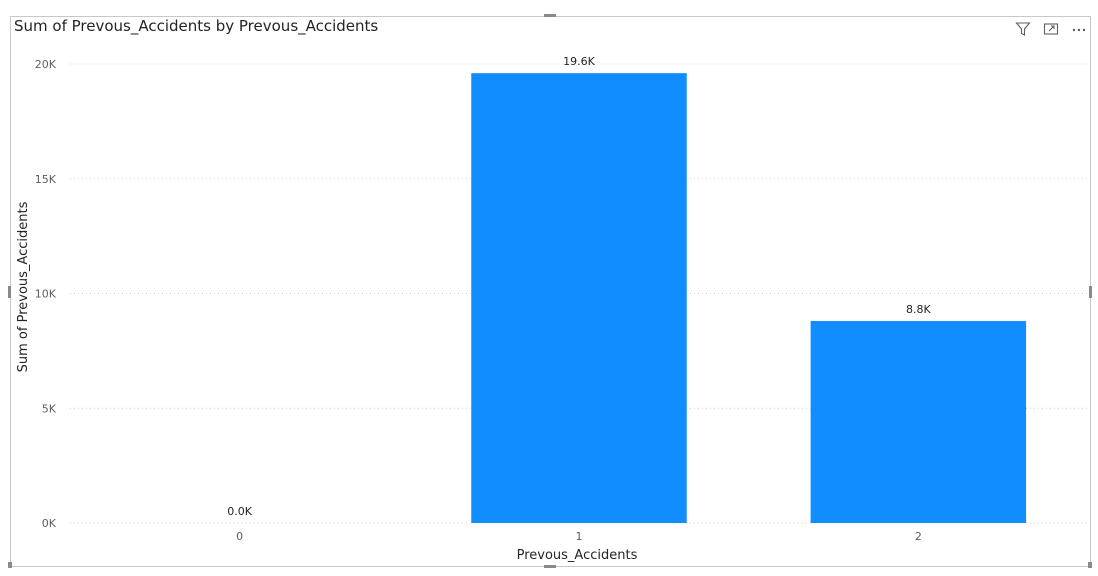 The height and width of the screenshot is (576, 1098). Describe the element at coordinates (239, 536) in the screenshot. I see `x-tick-label: 0` at that location.